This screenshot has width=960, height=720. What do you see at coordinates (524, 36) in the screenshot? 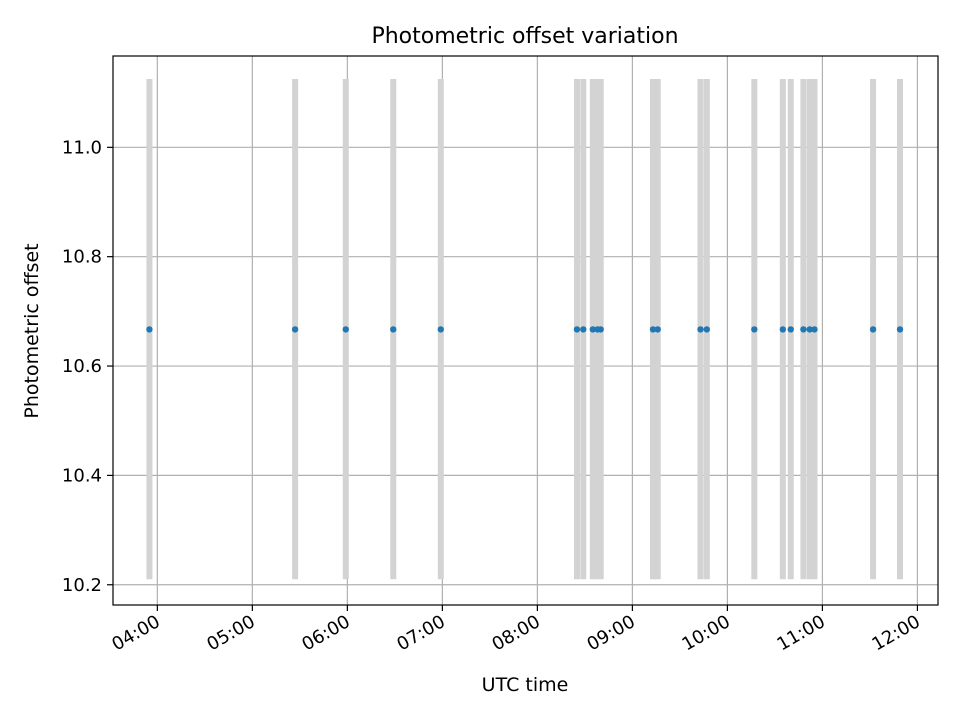
I see `chart-title: Photometric offset variation` at bounding box center [524, 36].